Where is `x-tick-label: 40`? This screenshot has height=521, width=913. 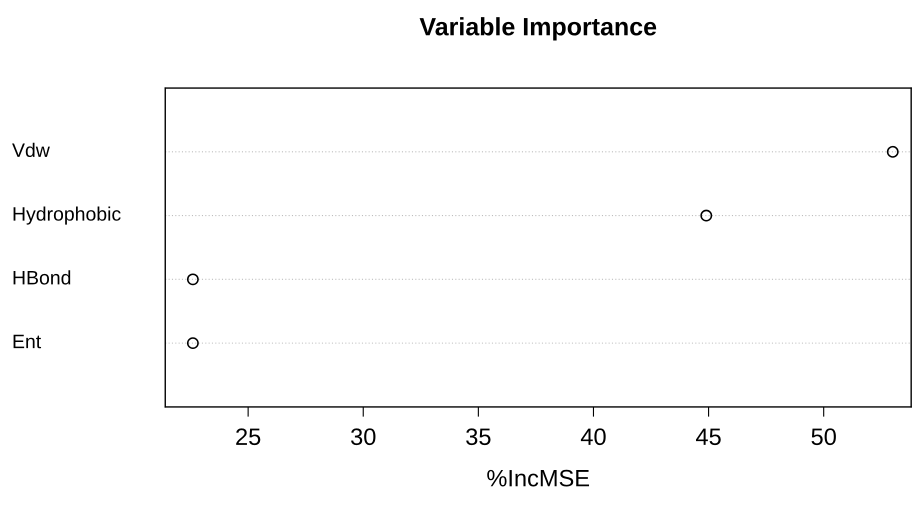
x-tick-label: 40 is located at coordinates (593, 437).